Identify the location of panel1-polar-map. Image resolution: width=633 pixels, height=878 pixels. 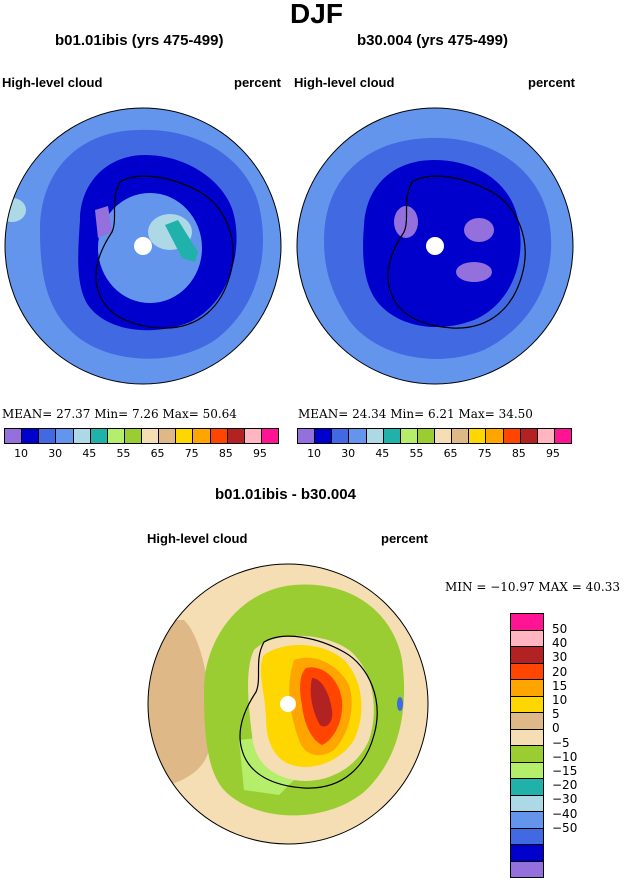
(143, 246).